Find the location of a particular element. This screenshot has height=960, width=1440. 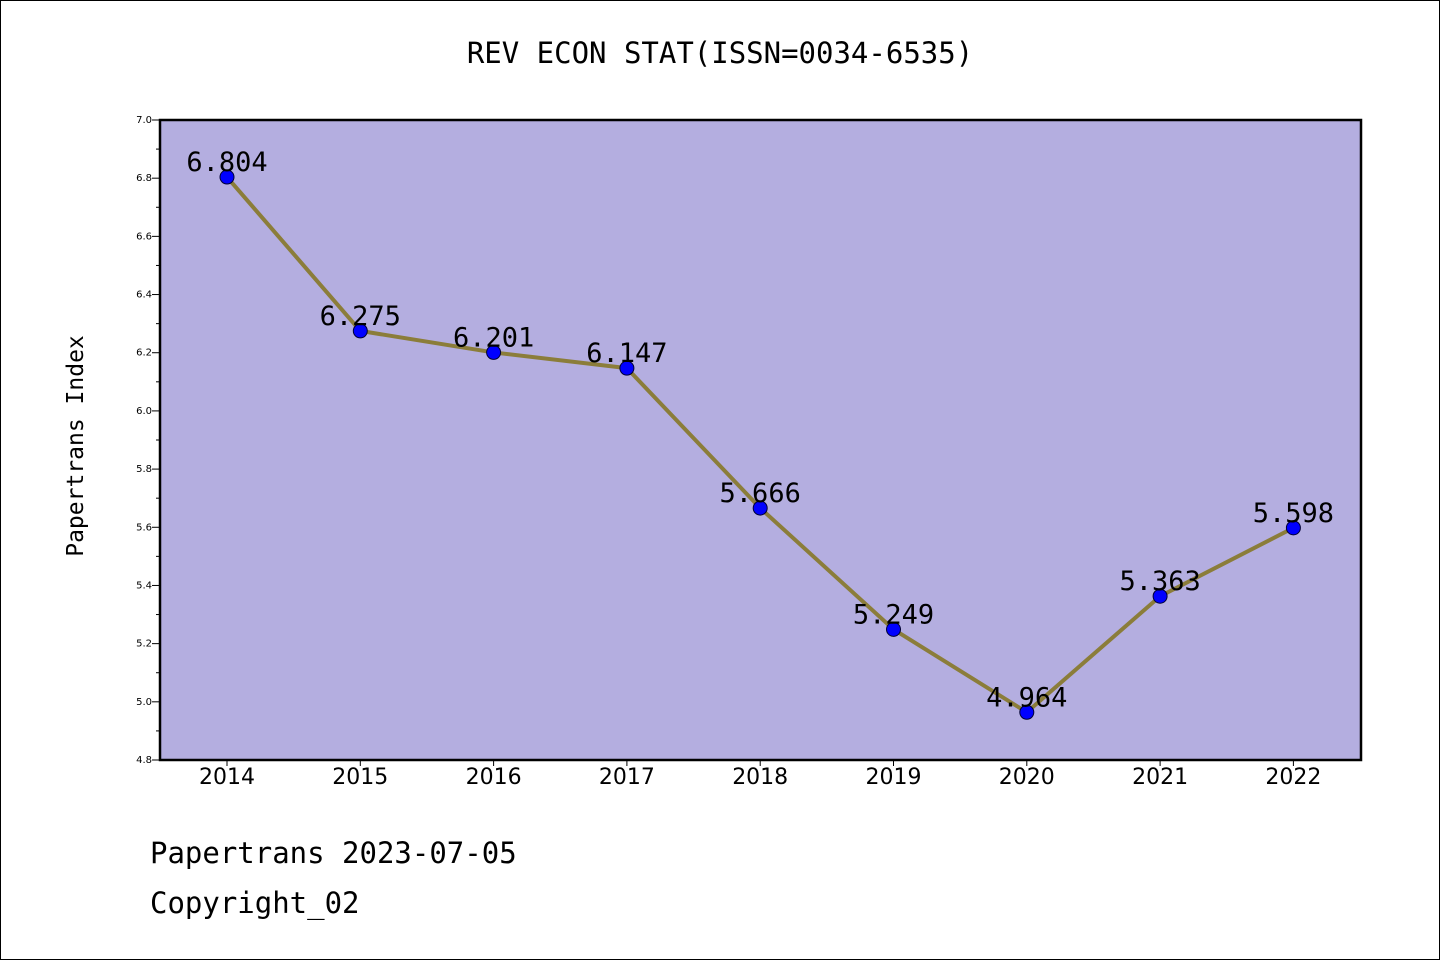

data-label: 6.275 is located at coordinates (360, 316).